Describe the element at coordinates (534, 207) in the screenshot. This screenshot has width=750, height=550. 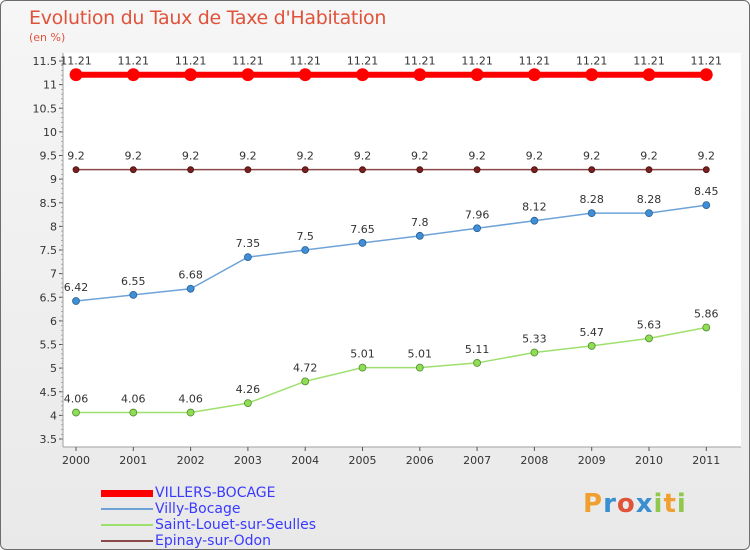
I see `data-label: 8.12` at that location.